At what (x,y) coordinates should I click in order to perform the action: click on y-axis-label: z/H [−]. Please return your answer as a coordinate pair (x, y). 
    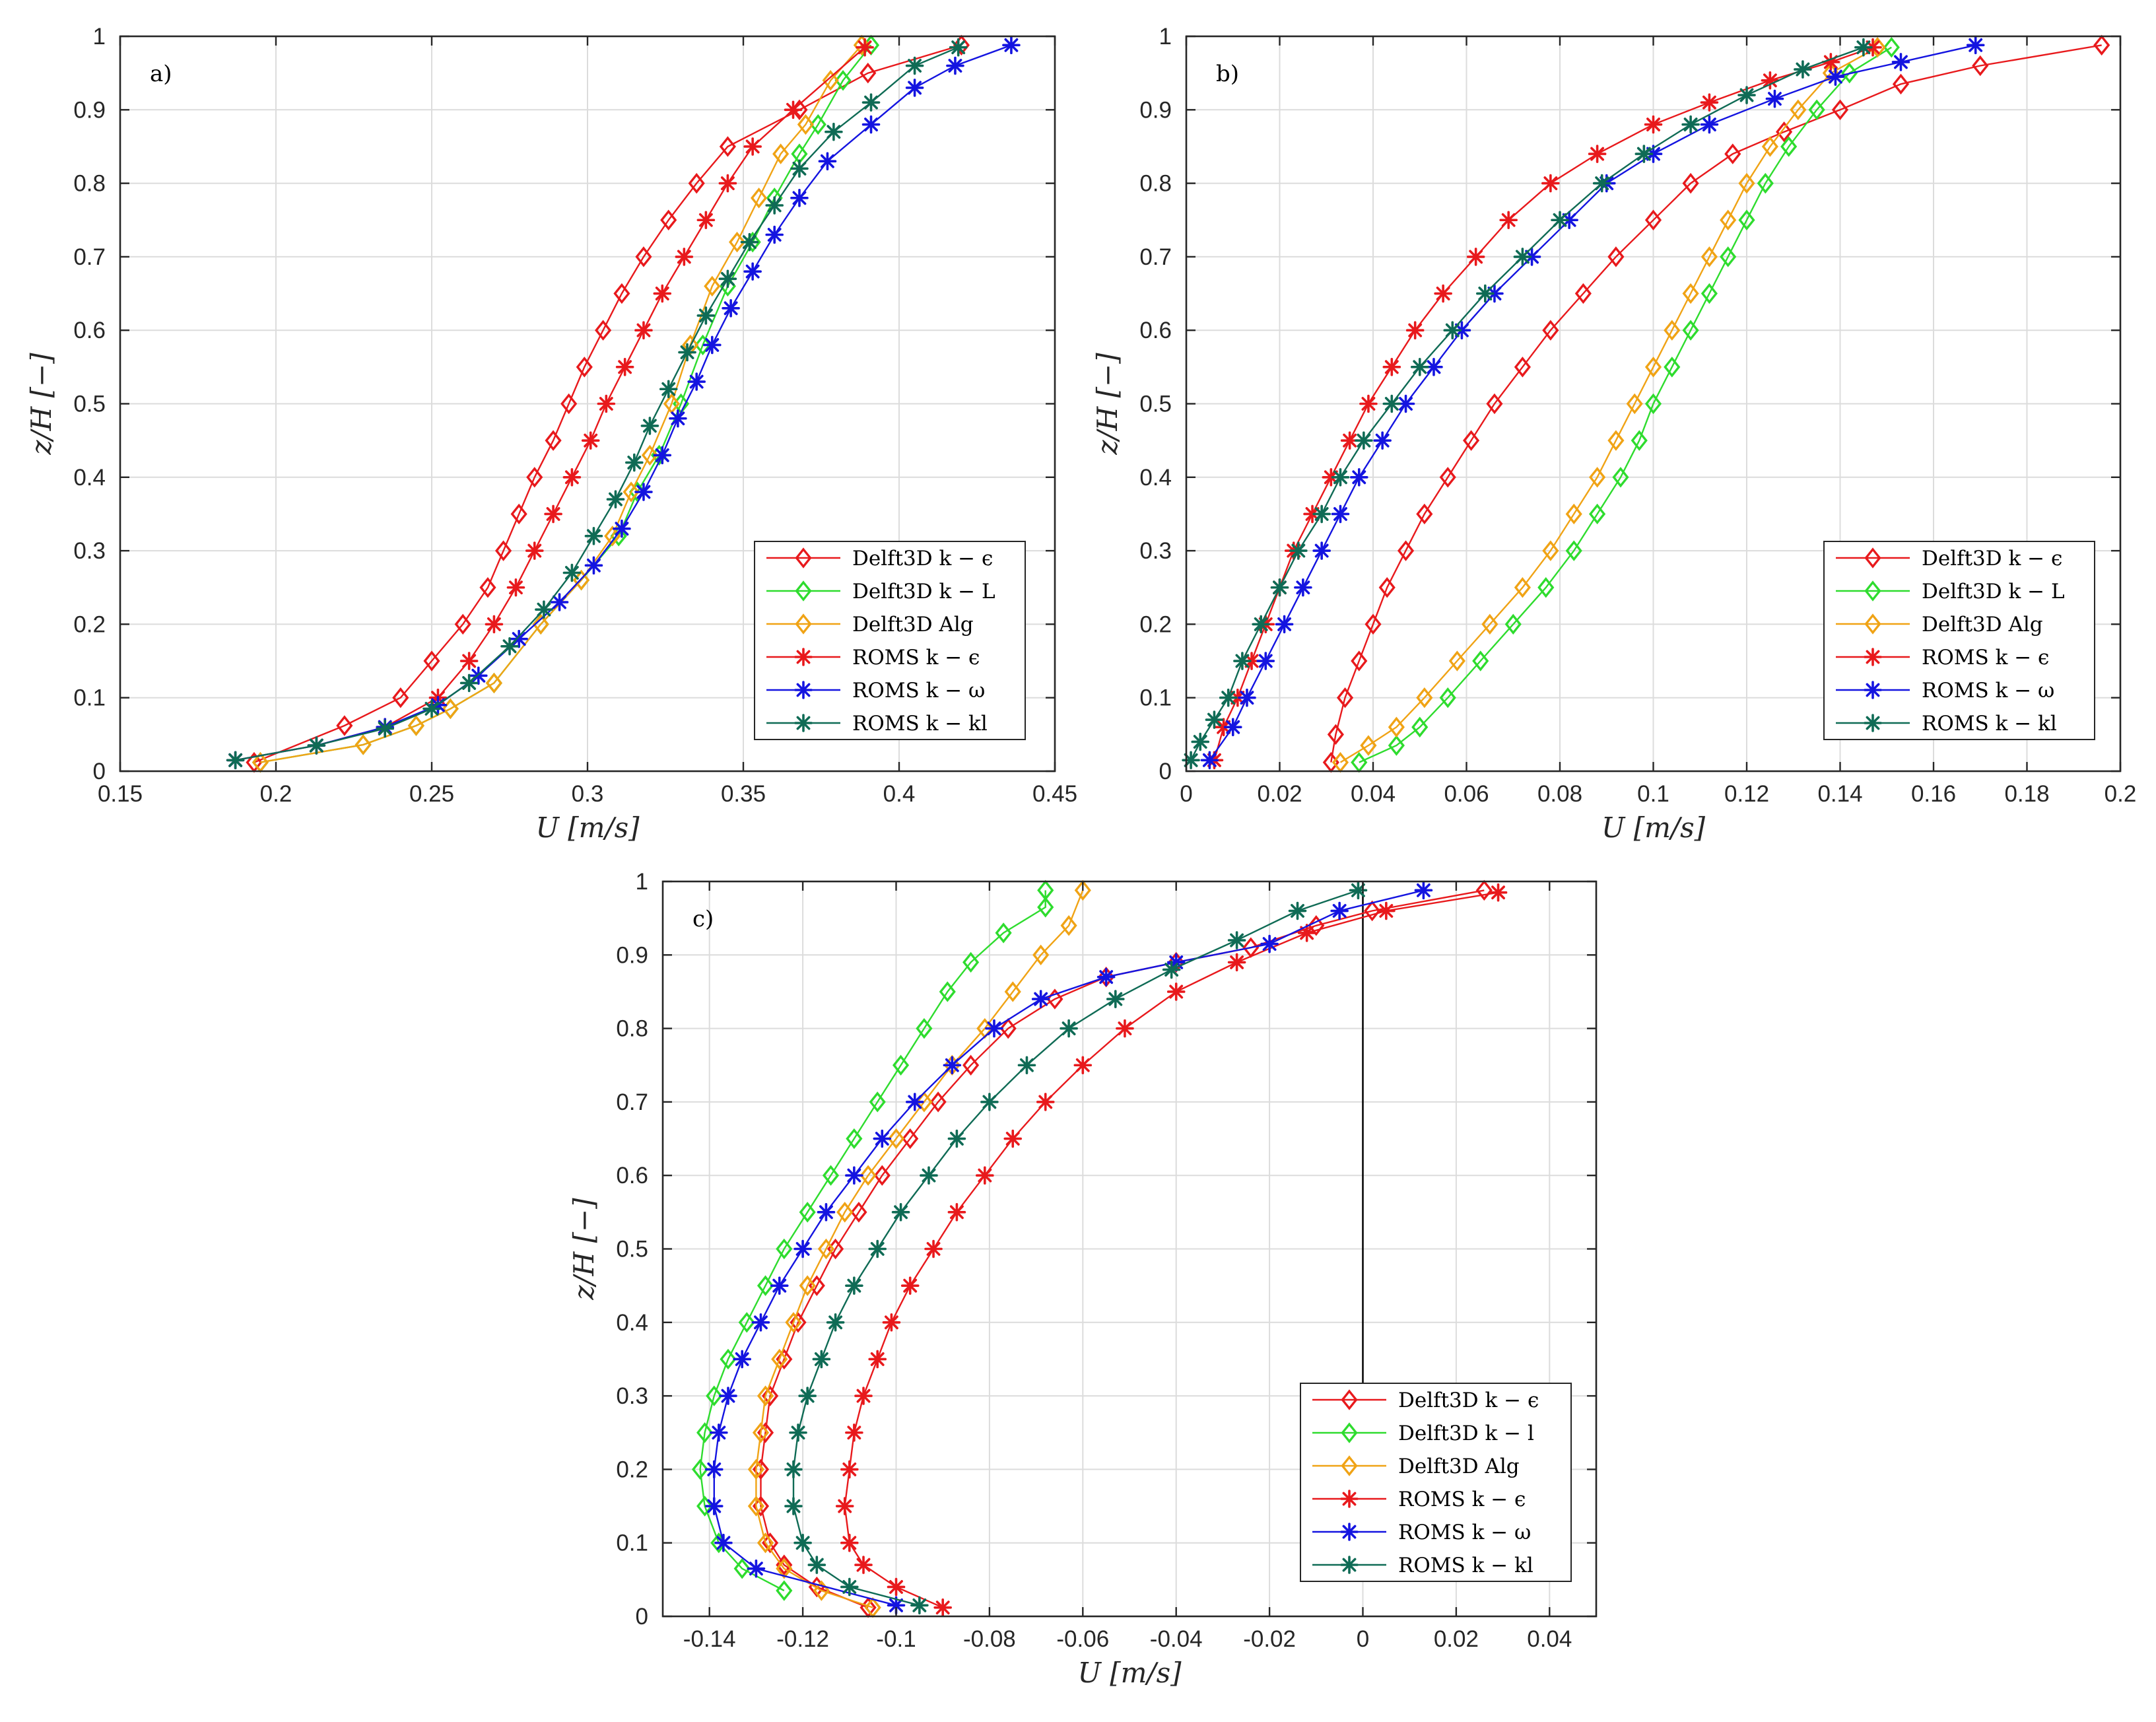
    Looking at the image, I should click on (1107, 404).